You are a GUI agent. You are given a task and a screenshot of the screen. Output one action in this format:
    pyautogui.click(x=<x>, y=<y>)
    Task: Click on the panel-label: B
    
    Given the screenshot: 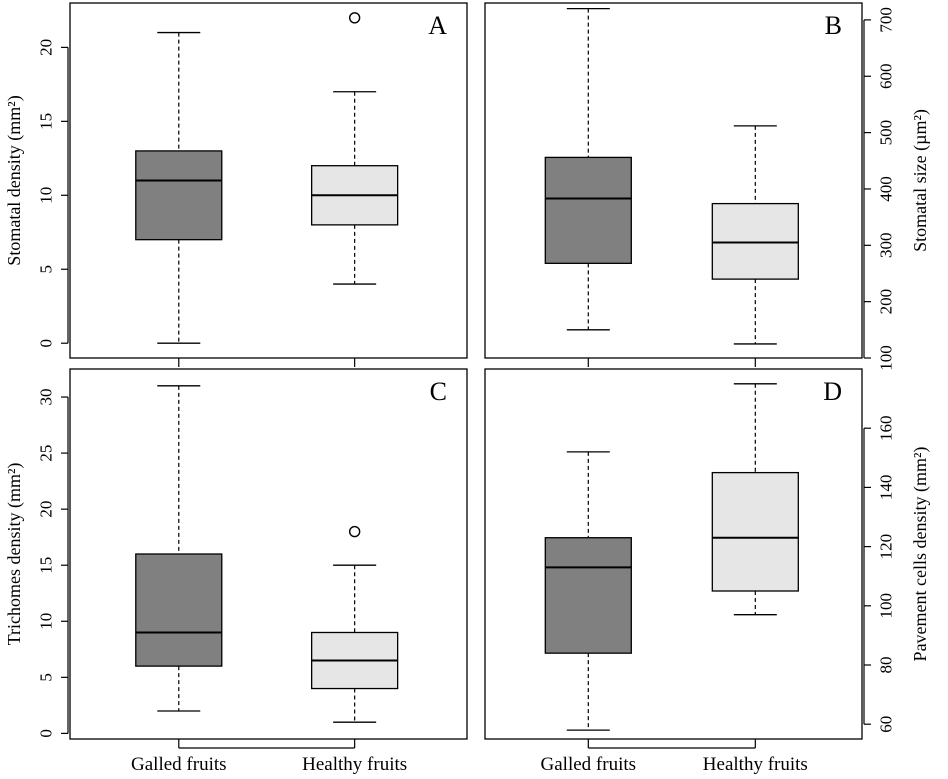 What is the action you would take?
    pyautogui.click(x=833, y=25)
    